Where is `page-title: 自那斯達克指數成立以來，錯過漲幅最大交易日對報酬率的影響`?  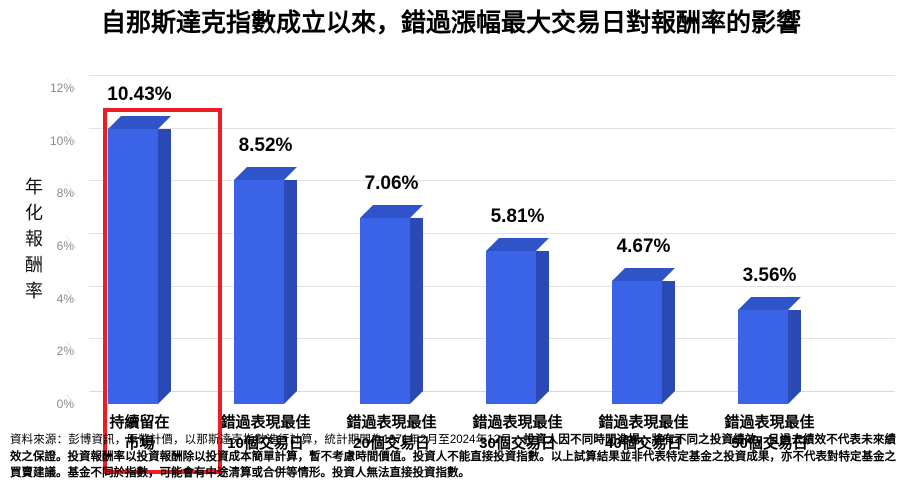
page-title: 自那斯達克指數成立以來，錯過漲幅最大交易日對報酬率的影響 is located at coordinates (450, 23).